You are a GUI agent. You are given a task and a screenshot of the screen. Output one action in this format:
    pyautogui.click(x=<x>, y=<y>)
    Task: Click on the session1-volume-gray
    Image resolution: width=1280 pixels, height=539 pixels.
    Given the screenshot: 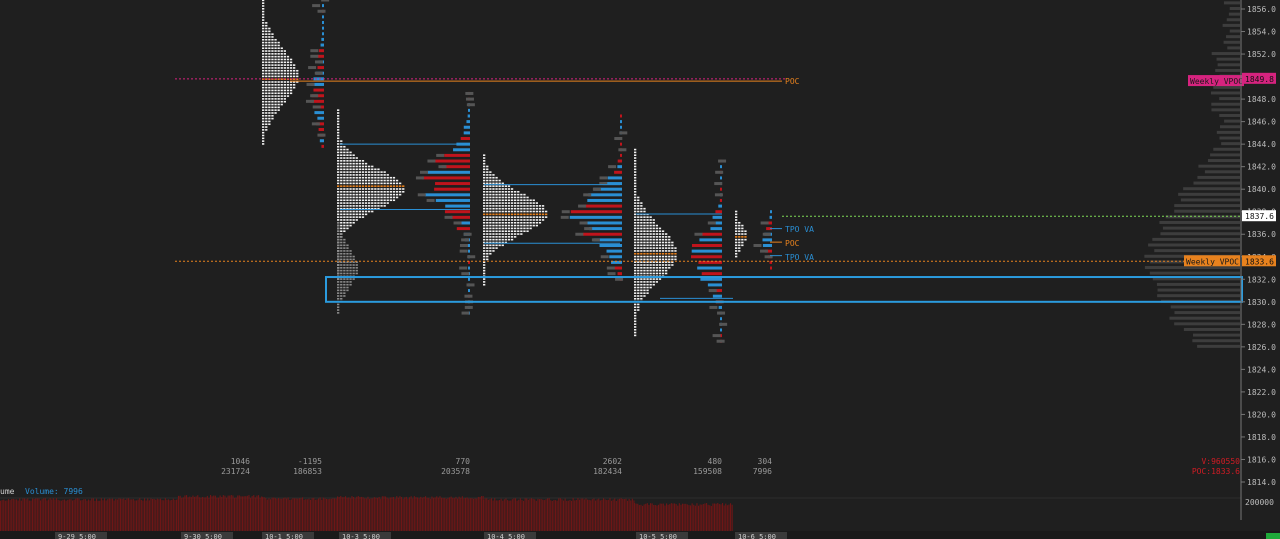 What is the action you would take?
    pyautogui.click(x=312, y=67)
    